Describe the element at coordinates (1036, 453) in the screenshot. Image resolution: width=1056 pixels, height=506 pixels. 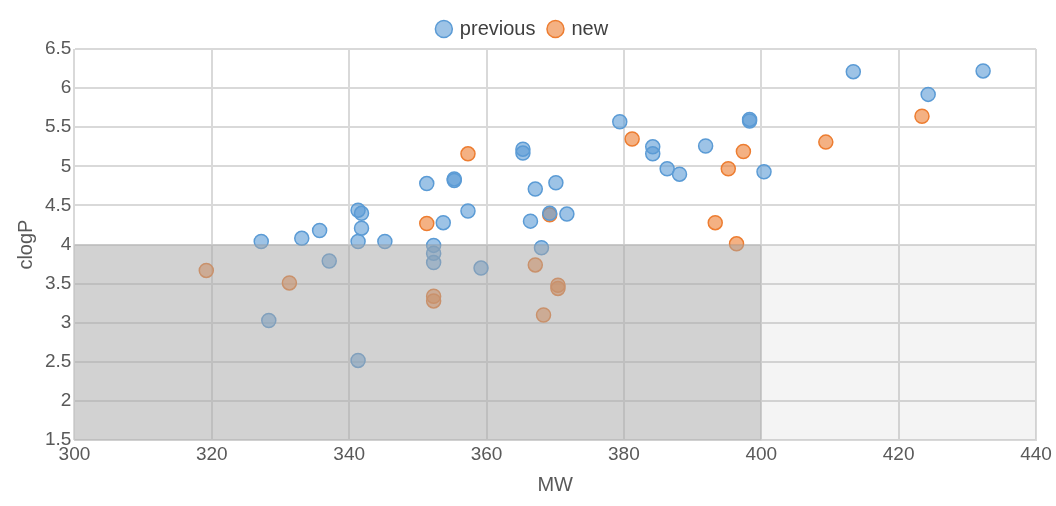
I see `x-tick-label: 440` at that location.